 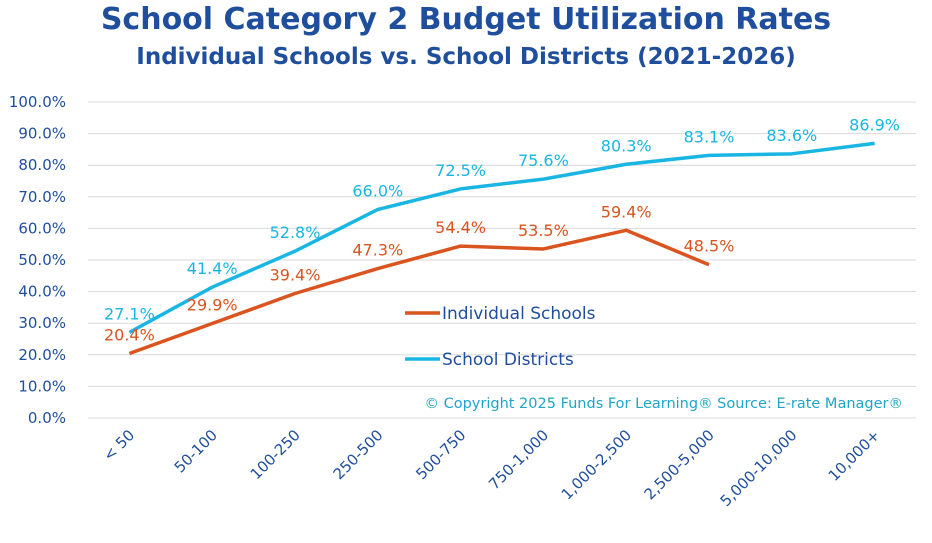 I want to click on x-tick-label: 2,500-5,000, so click(x=679, y=464).